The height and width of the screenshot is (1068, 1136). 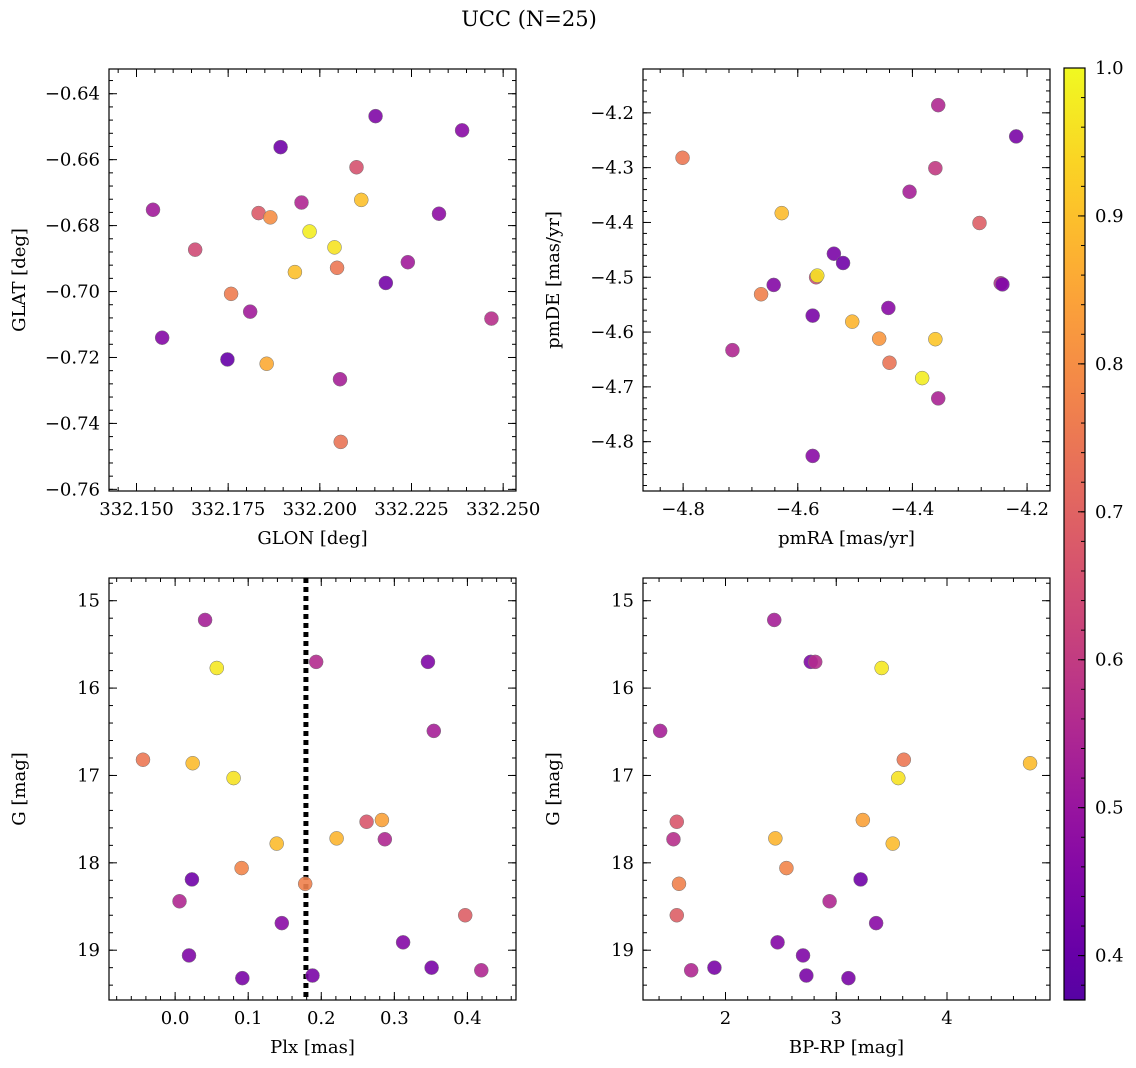 I want to click on y-tick-label: 15, so click(x=622, y=601).